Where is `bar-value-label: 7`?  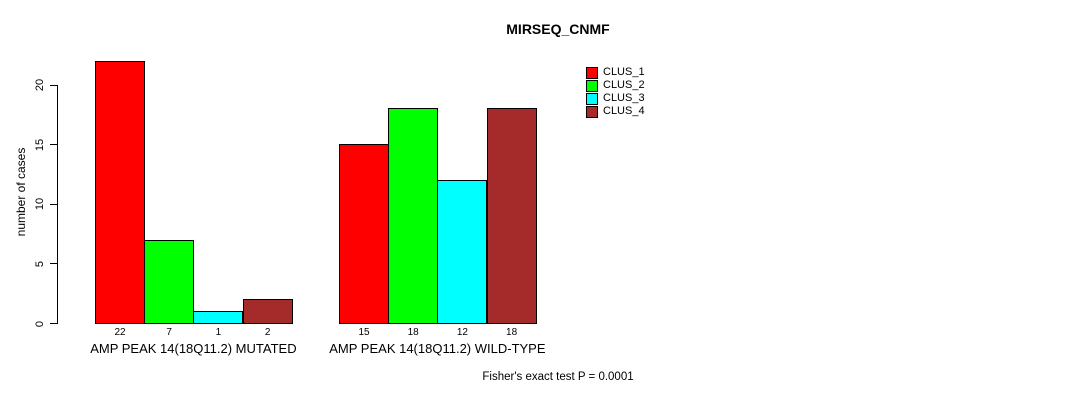 bar-value-label: 7 is located at coordinates (169, 332).